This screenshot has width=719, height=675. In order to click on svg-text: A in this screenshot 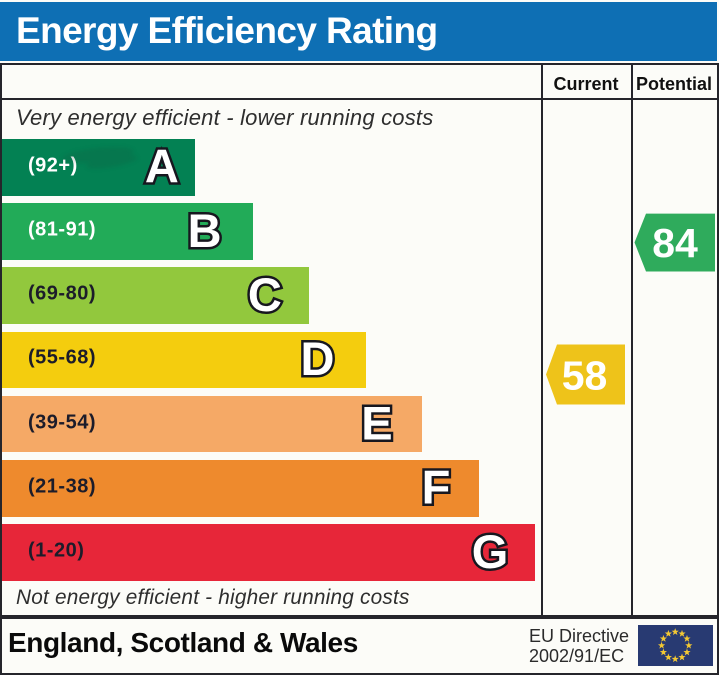, I will do `click(162, 166)`.